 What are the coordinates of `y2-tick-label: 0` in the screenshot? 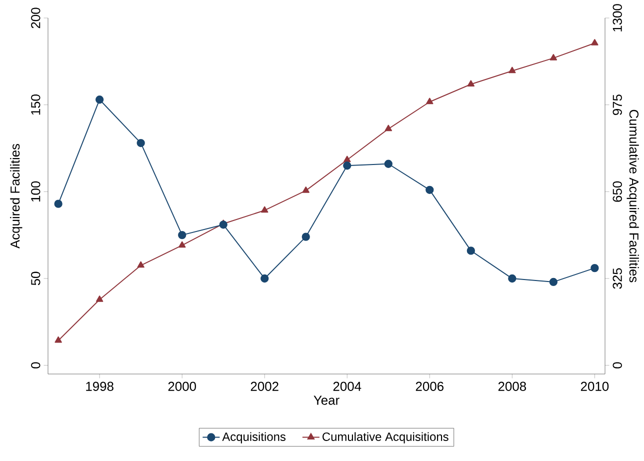 It's located at (617, 365).